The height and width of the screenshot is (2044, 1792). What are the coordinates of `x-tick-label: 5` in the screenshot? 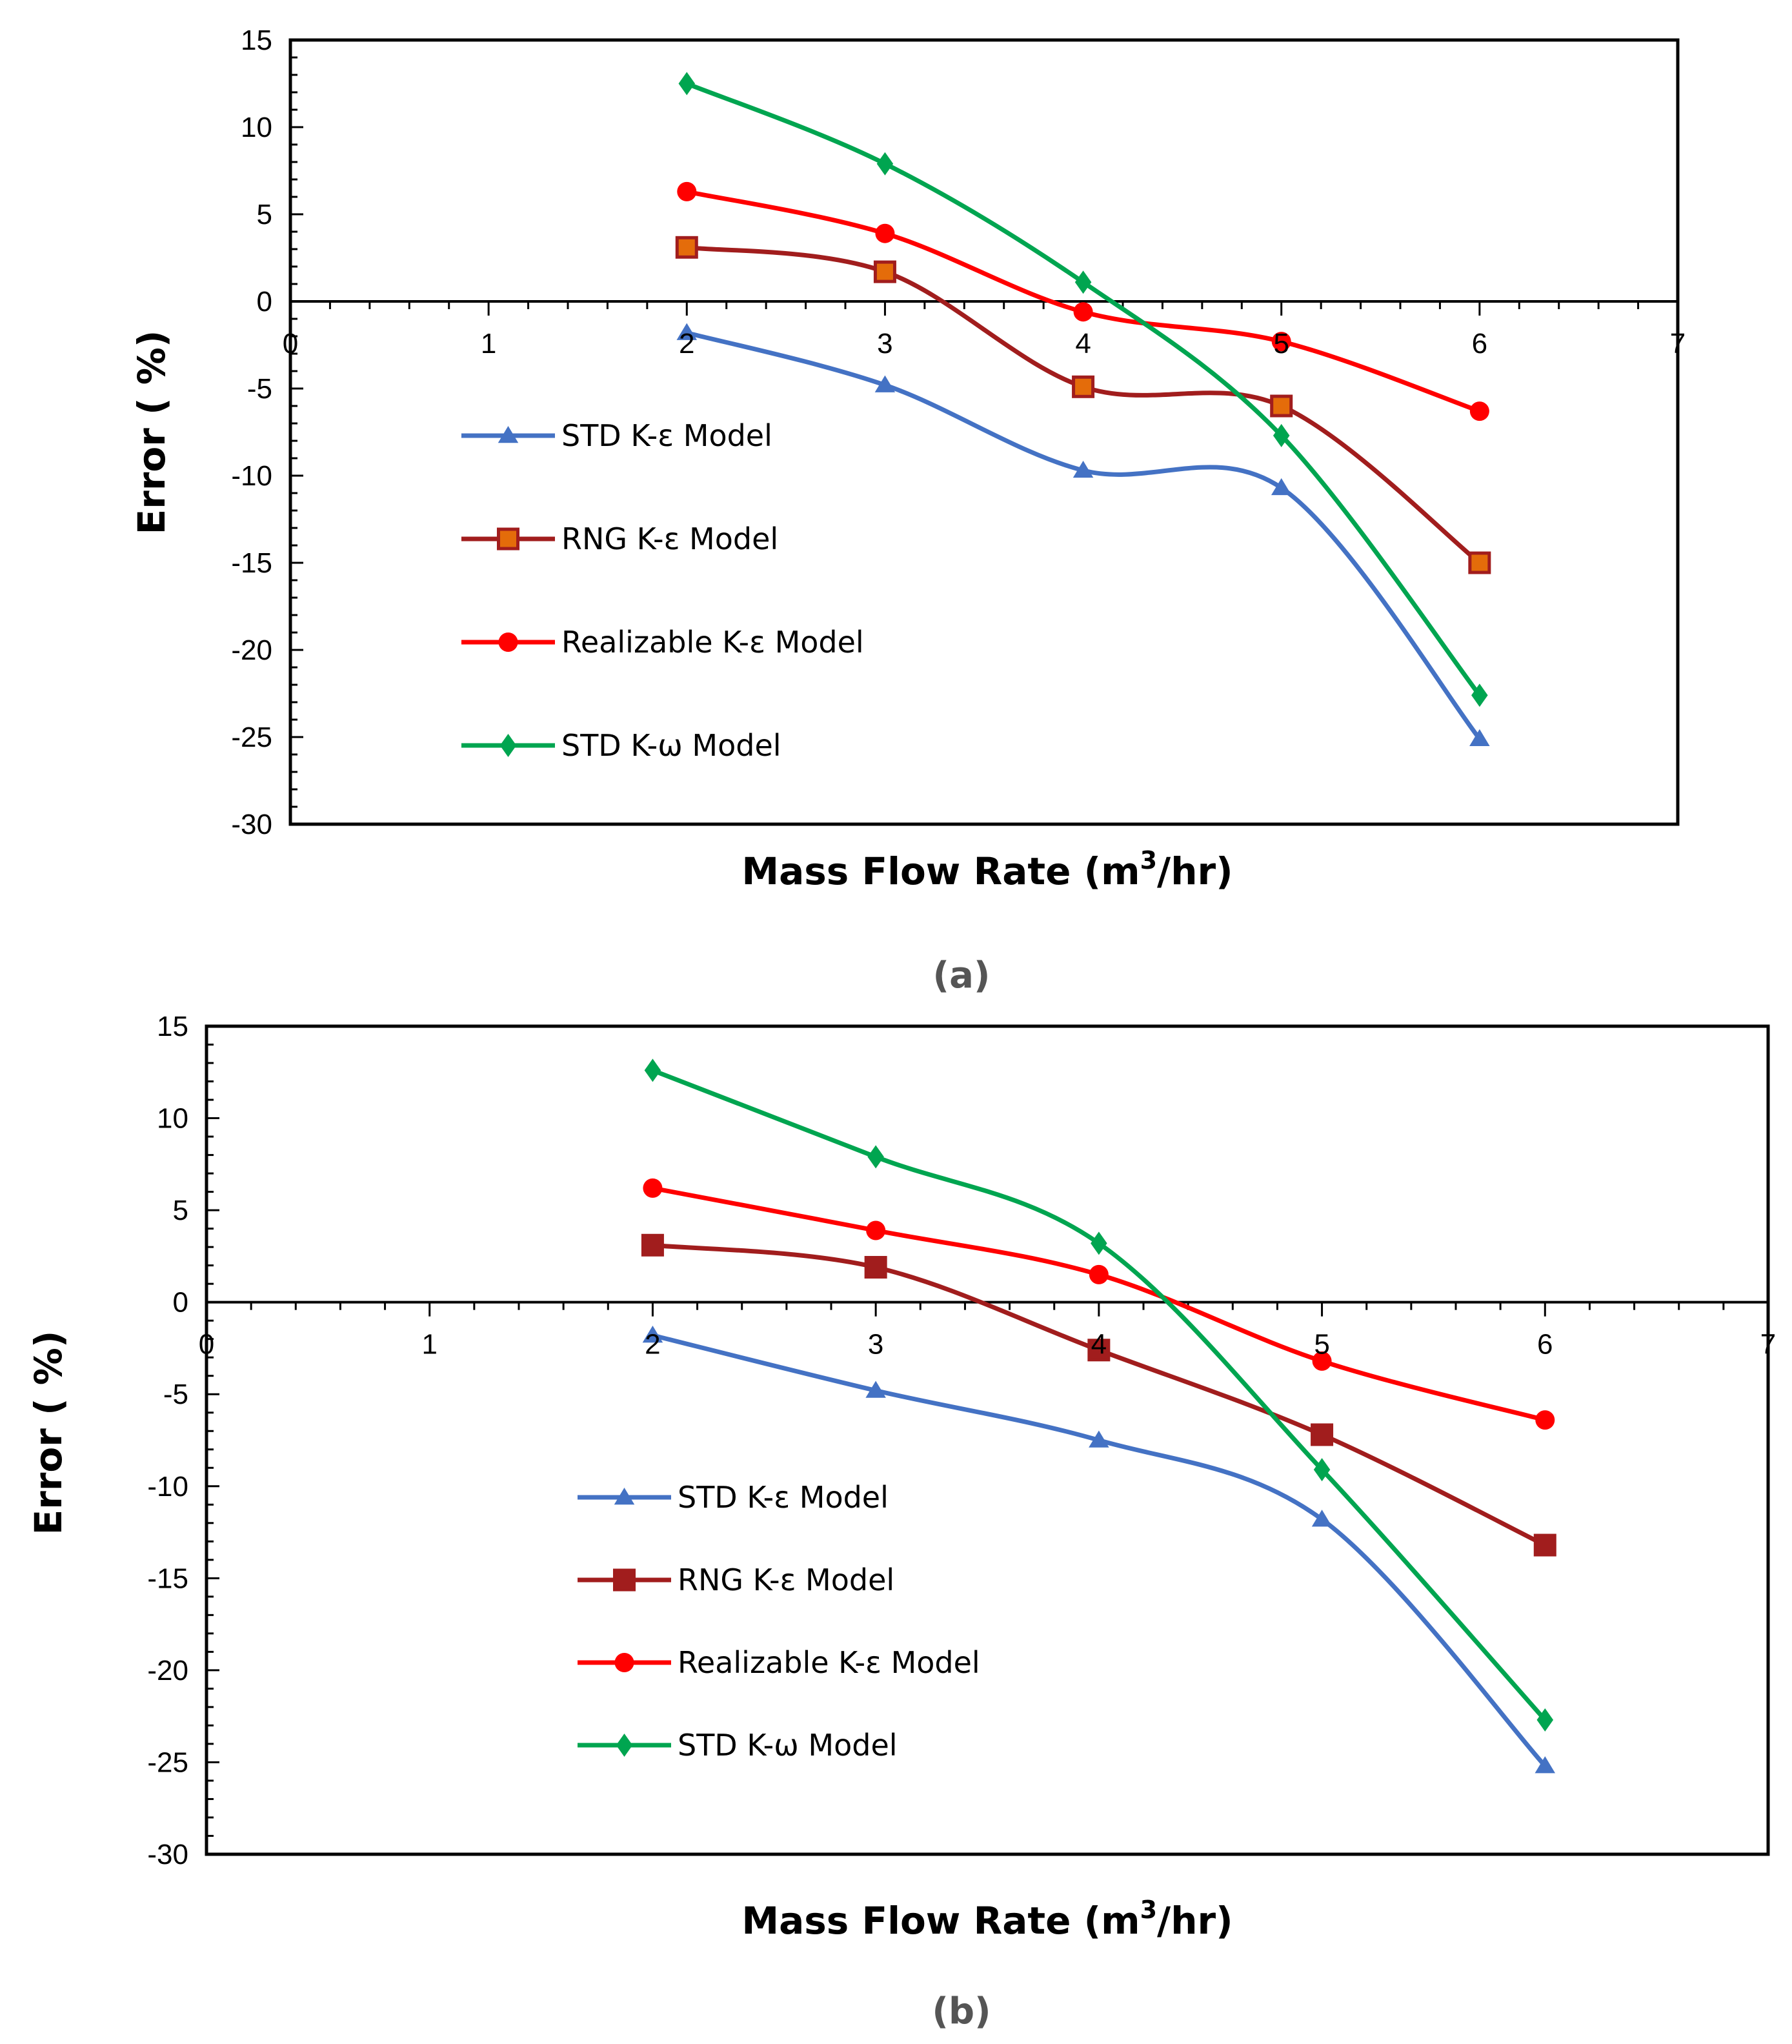 It's located at (1281, 343).